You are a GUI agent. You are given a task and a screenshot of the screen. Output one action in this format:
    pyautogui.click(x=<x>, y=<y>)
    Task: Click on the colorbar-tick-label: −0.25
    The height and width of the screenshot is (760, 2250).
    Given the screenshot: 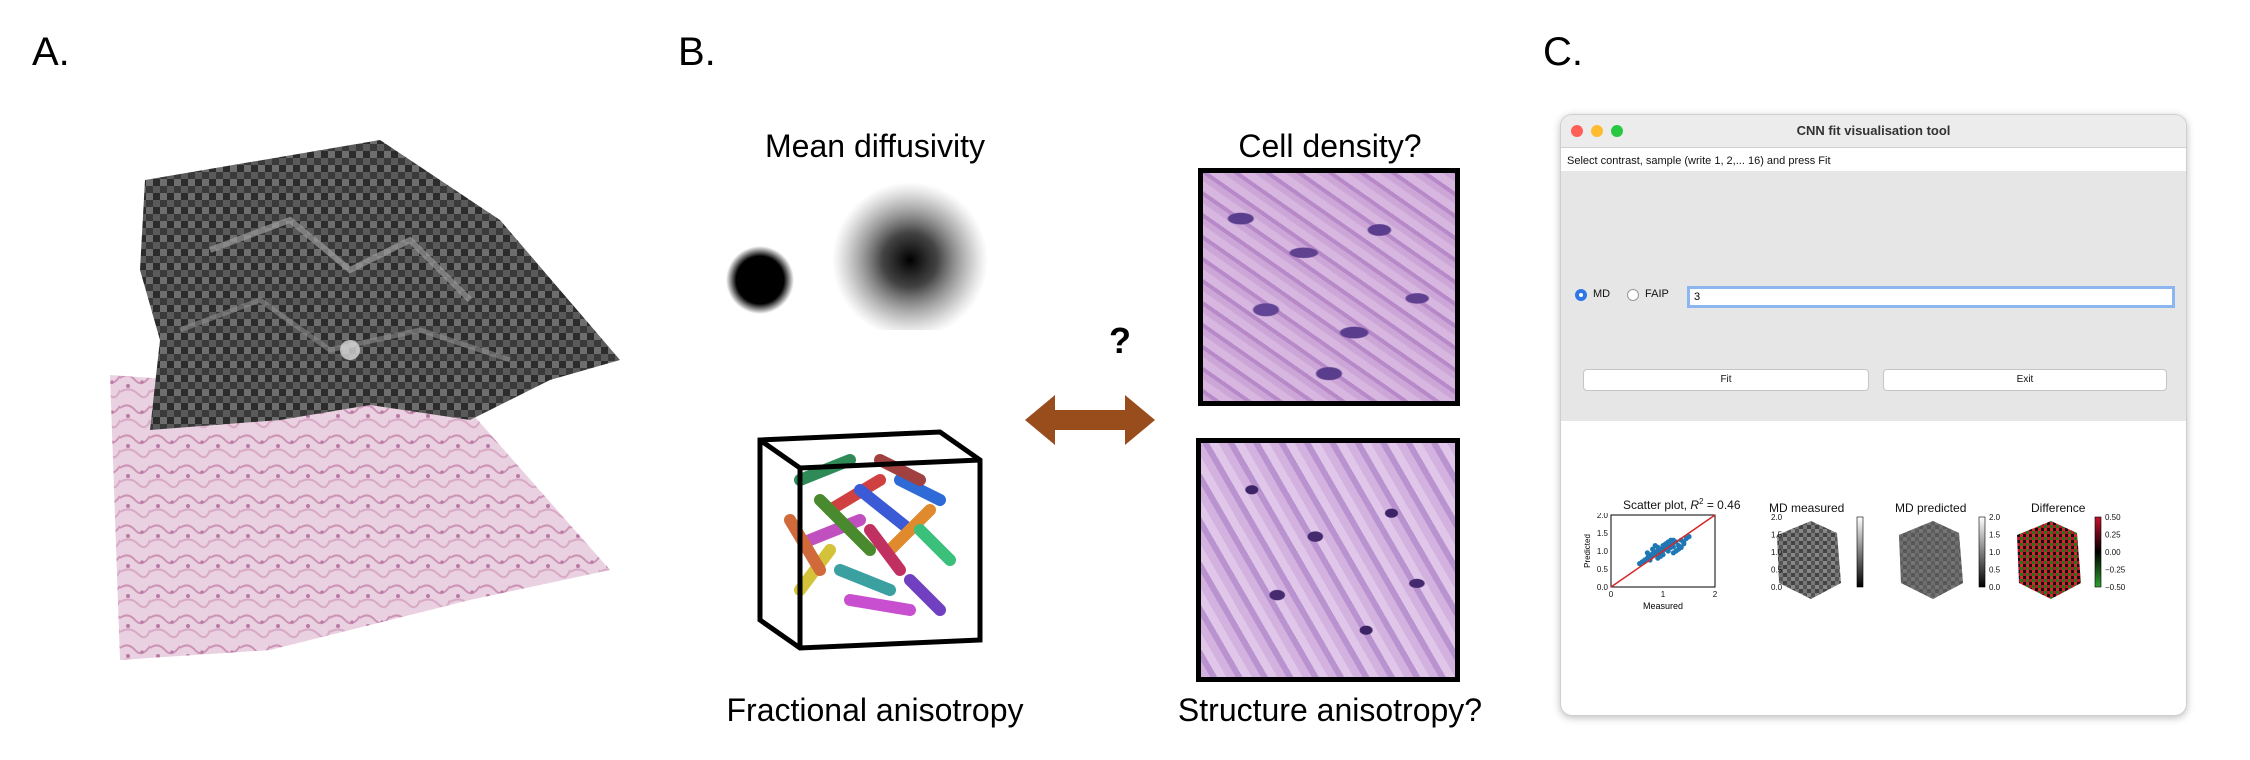 What is the action you would take?
    pyautogui.click(x=2115, y=570)
    